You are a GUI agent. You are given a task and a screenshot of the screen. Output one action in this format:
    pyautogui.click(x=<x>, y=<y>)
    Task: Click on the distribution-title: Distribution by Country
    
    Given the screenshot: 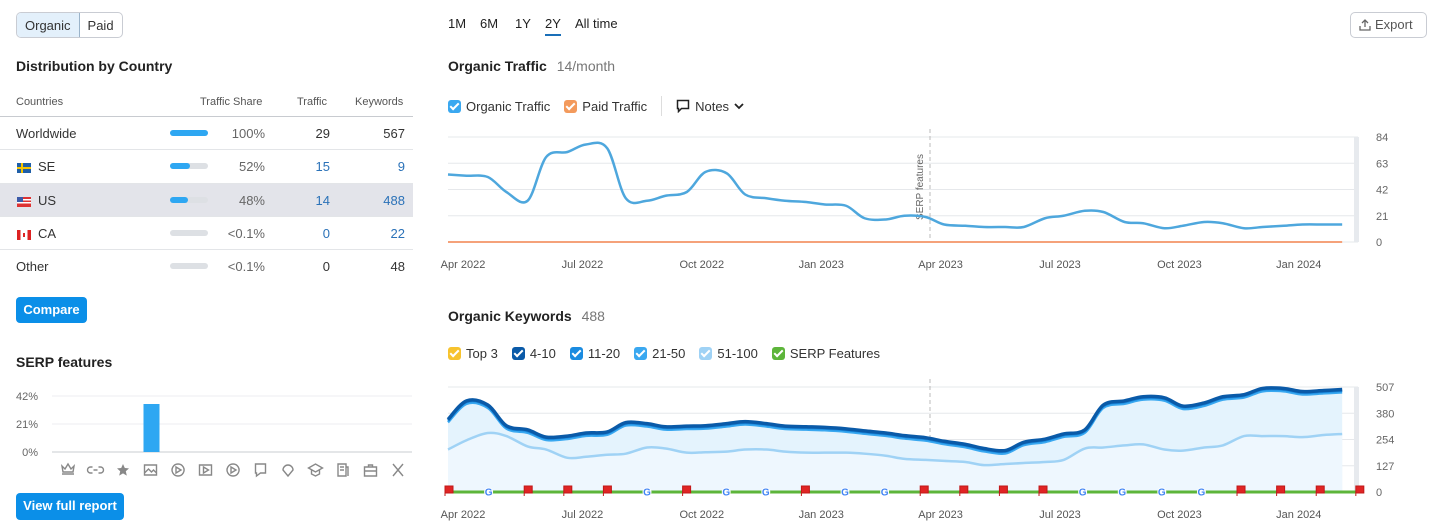 What is the action you would take?
    pyautogui.click(x=94, y=66)
    